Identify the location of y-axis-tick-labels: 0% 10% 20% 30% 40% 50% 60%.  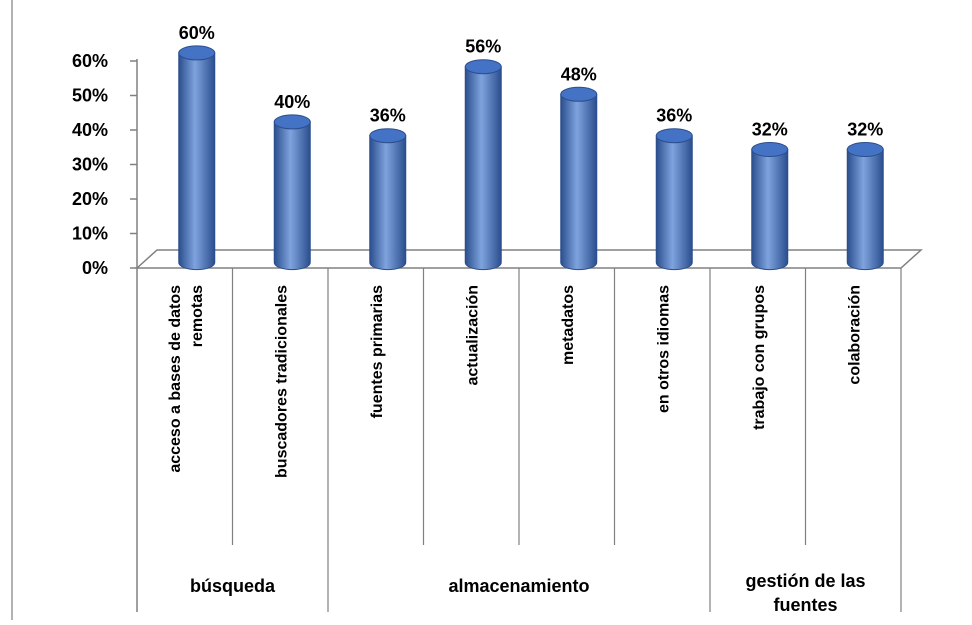
(90, 164).